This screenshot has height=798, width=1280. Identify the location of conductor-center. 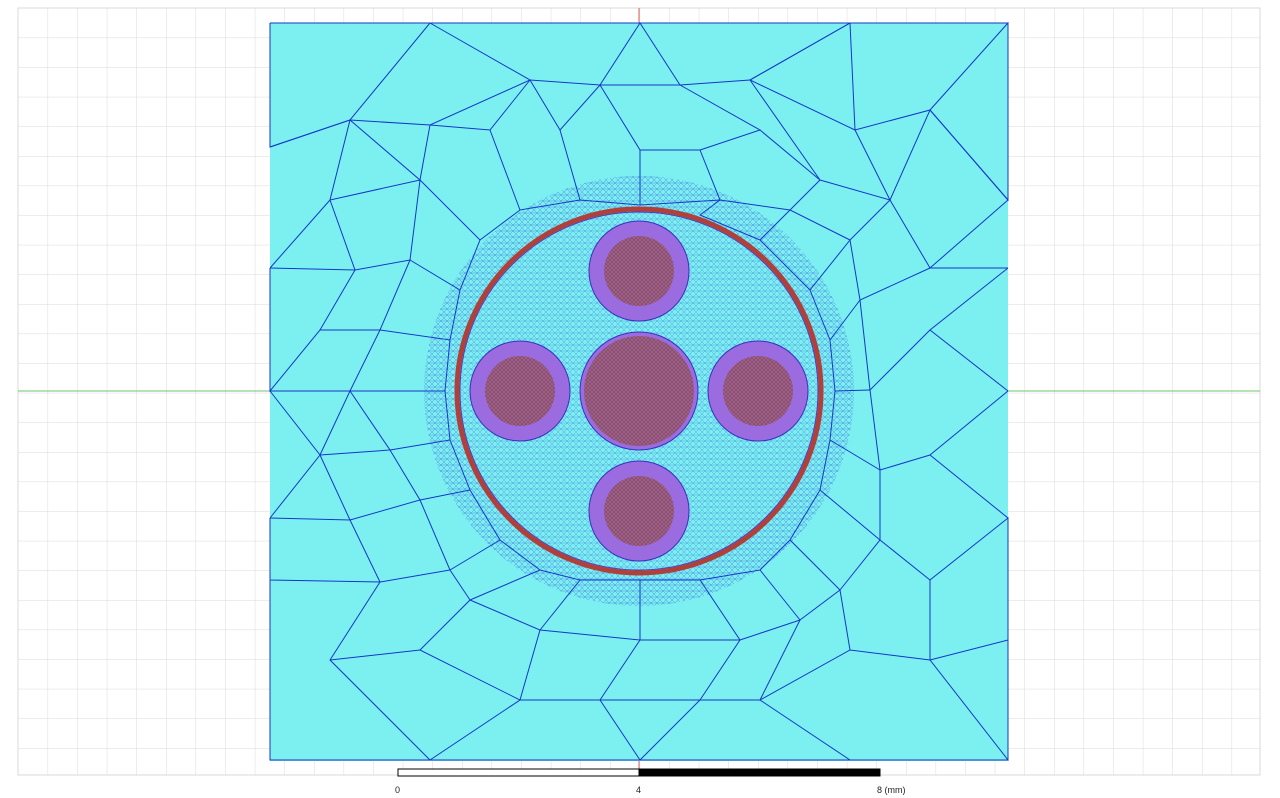
(639, 391).